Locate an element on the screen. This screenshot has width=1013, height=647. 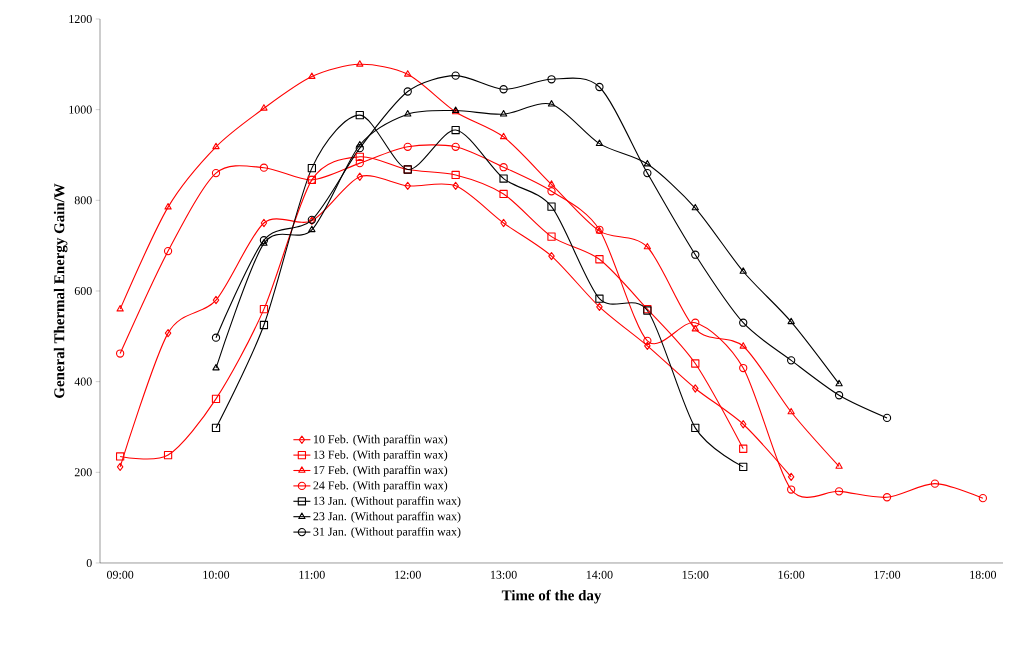
y-tick-label: 200 is located at coordinates (83, 472).